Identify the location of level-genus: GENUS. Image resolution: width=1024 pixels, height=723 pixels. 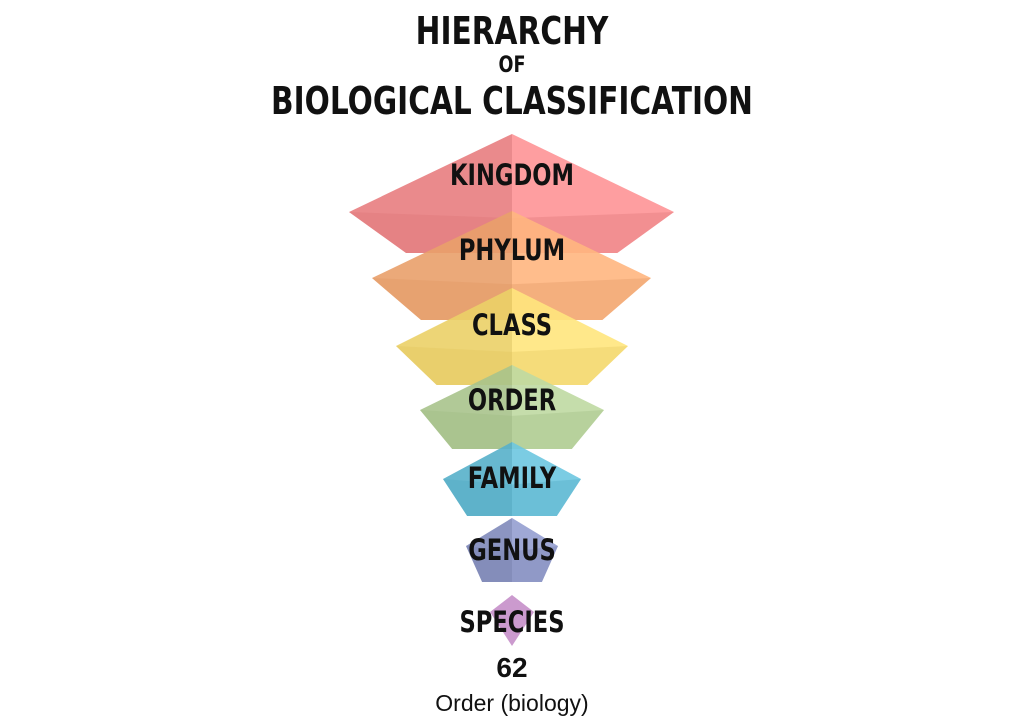
(512, 550).